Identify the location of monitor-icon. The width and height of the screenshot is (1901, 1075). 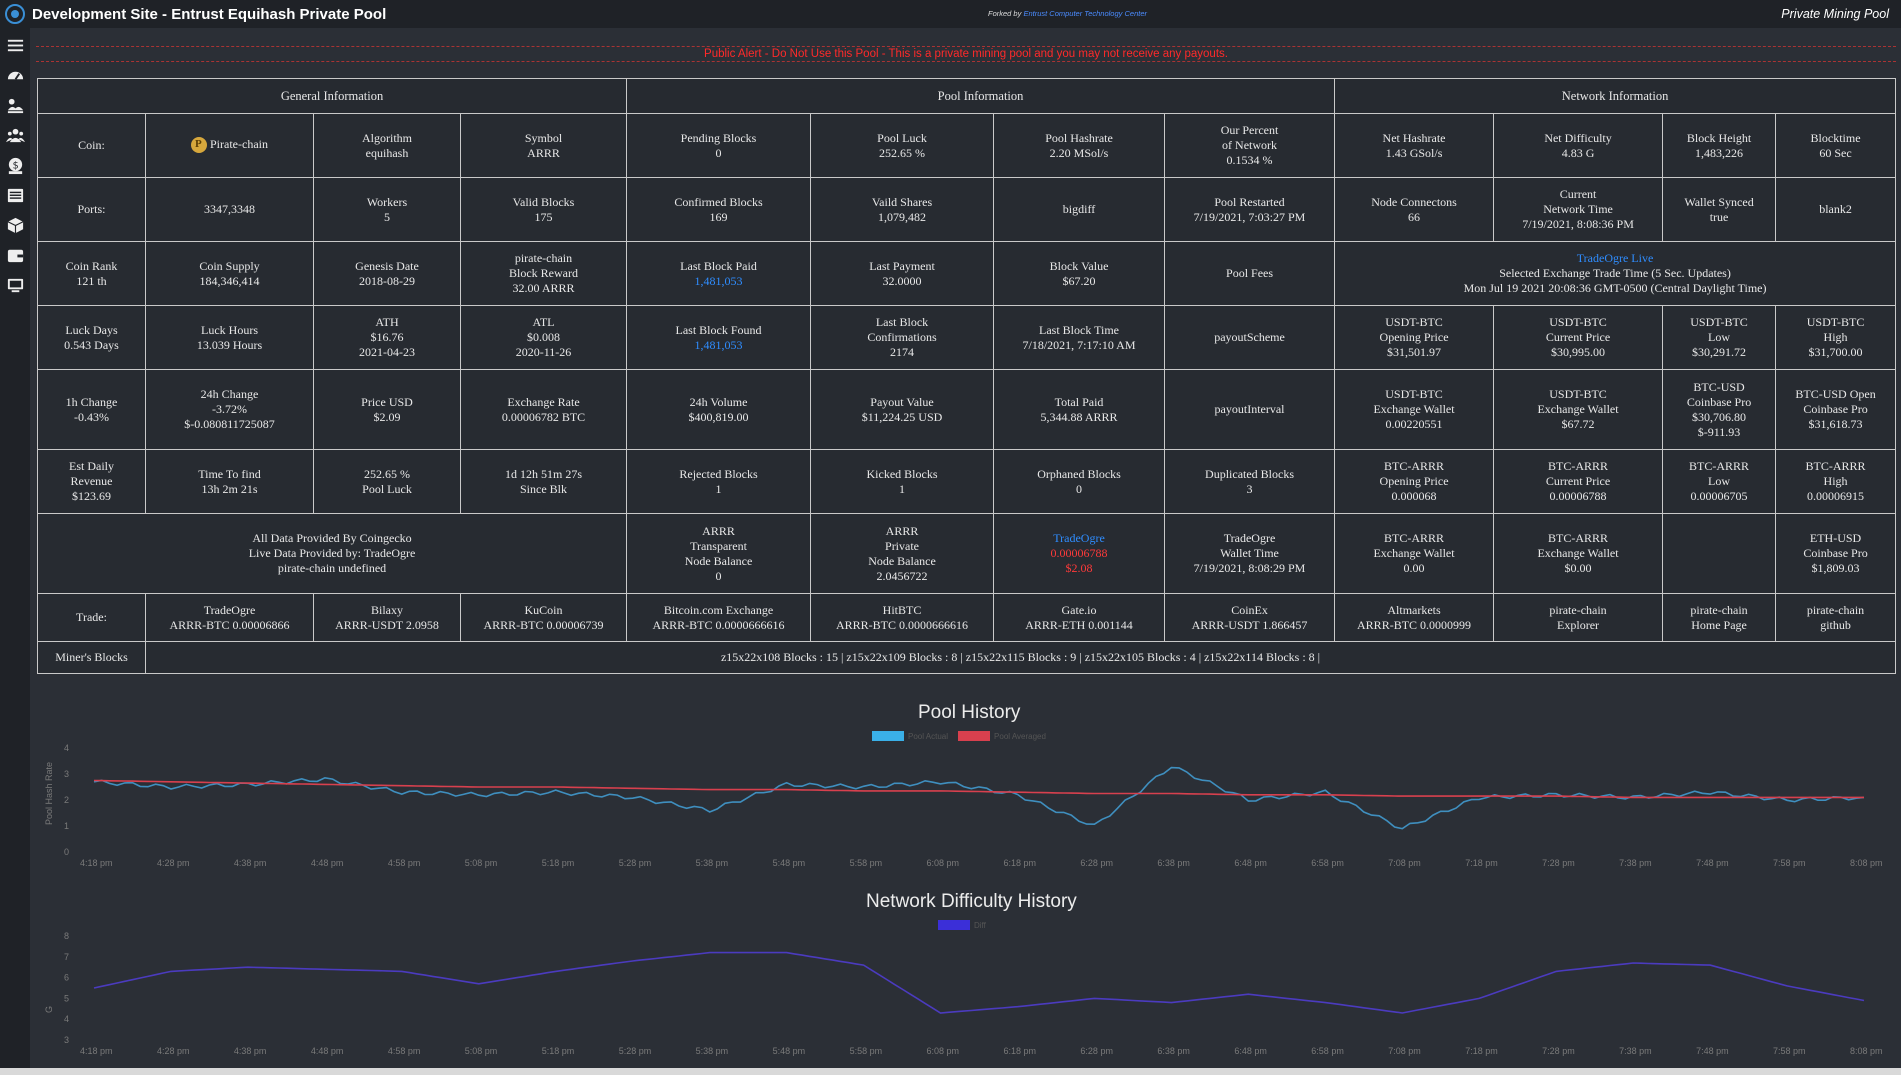
(15, 285).